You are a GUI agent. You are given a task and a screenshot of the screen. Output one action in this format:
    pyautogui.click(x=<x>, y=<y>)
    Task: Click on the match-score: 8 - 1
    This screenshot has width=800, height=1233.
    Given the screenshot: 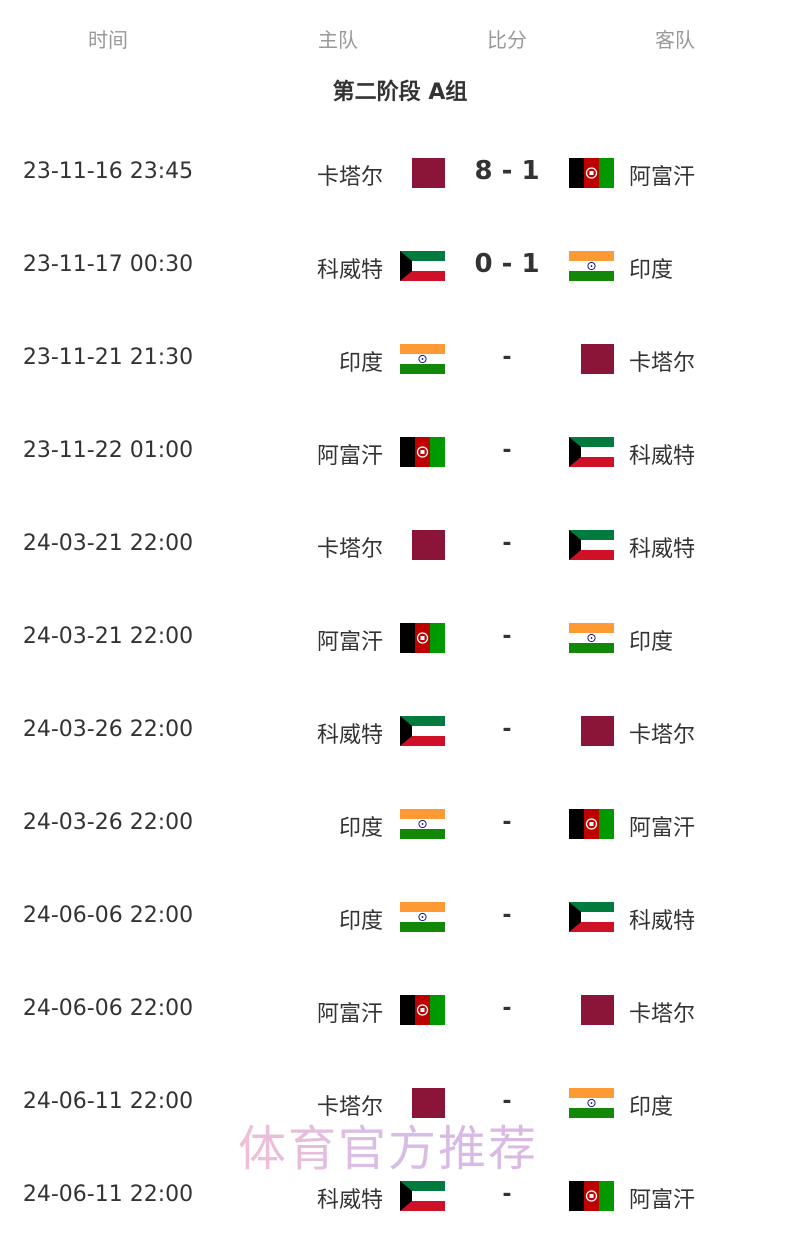 What is the action you would take?
    pyautogui.click(x=507, y=171)
    